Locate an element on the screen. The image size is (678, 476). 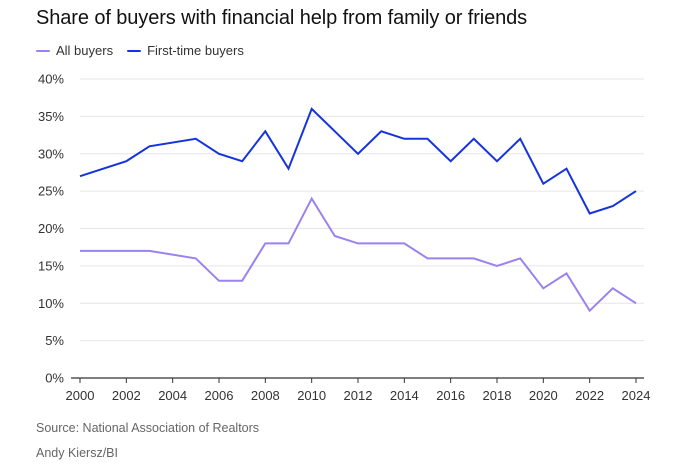
y-tick-label: 5% is located at coordinates (54, 340).